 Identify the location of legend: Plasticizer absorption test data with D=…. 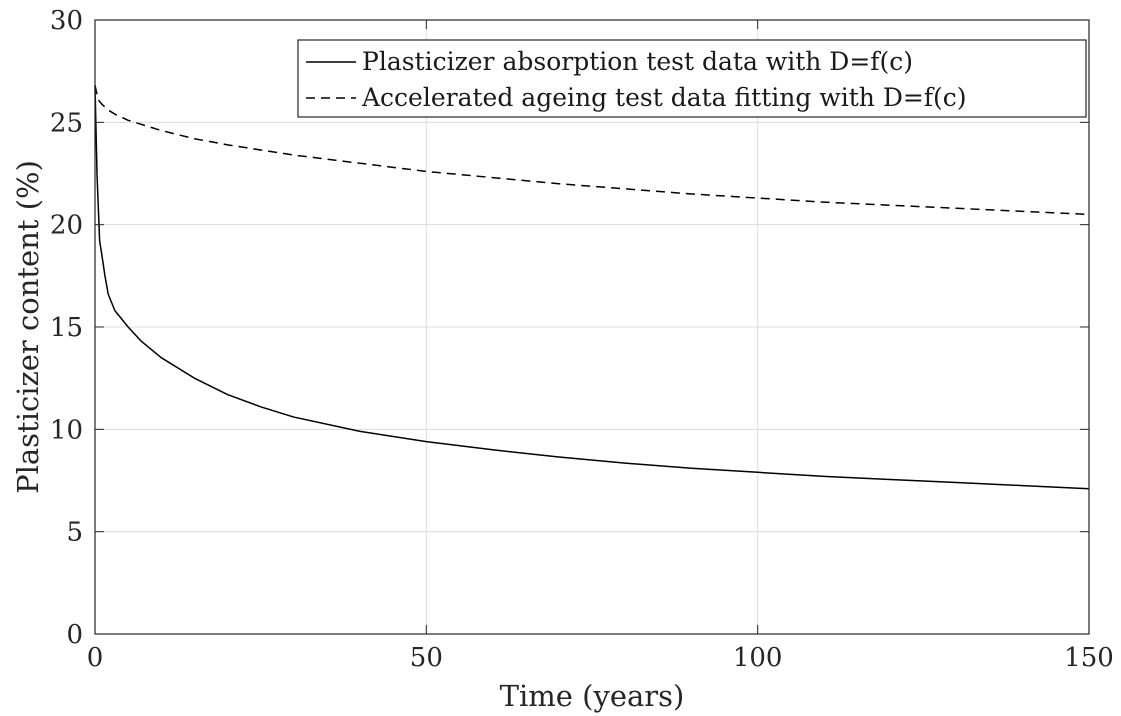
(692, 78).